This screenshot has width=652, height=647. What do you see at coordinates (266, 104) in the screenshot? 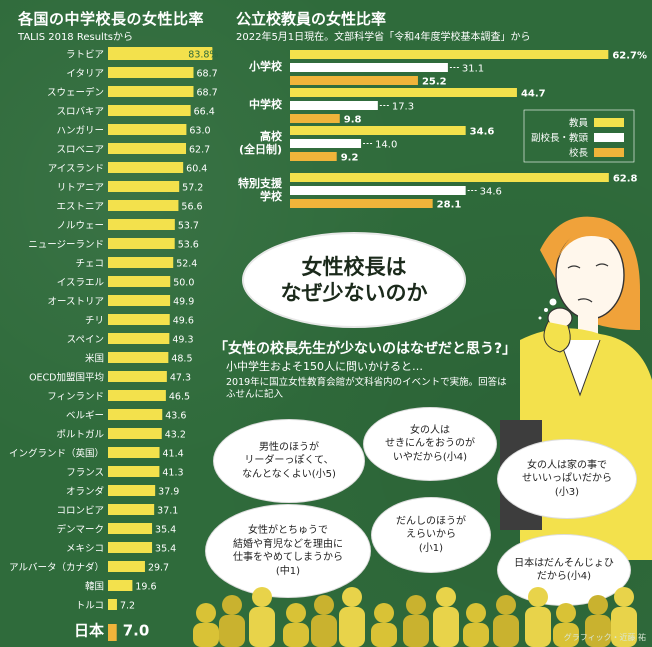
I see `category-label: 中学校` at bounding box center [266, 104].